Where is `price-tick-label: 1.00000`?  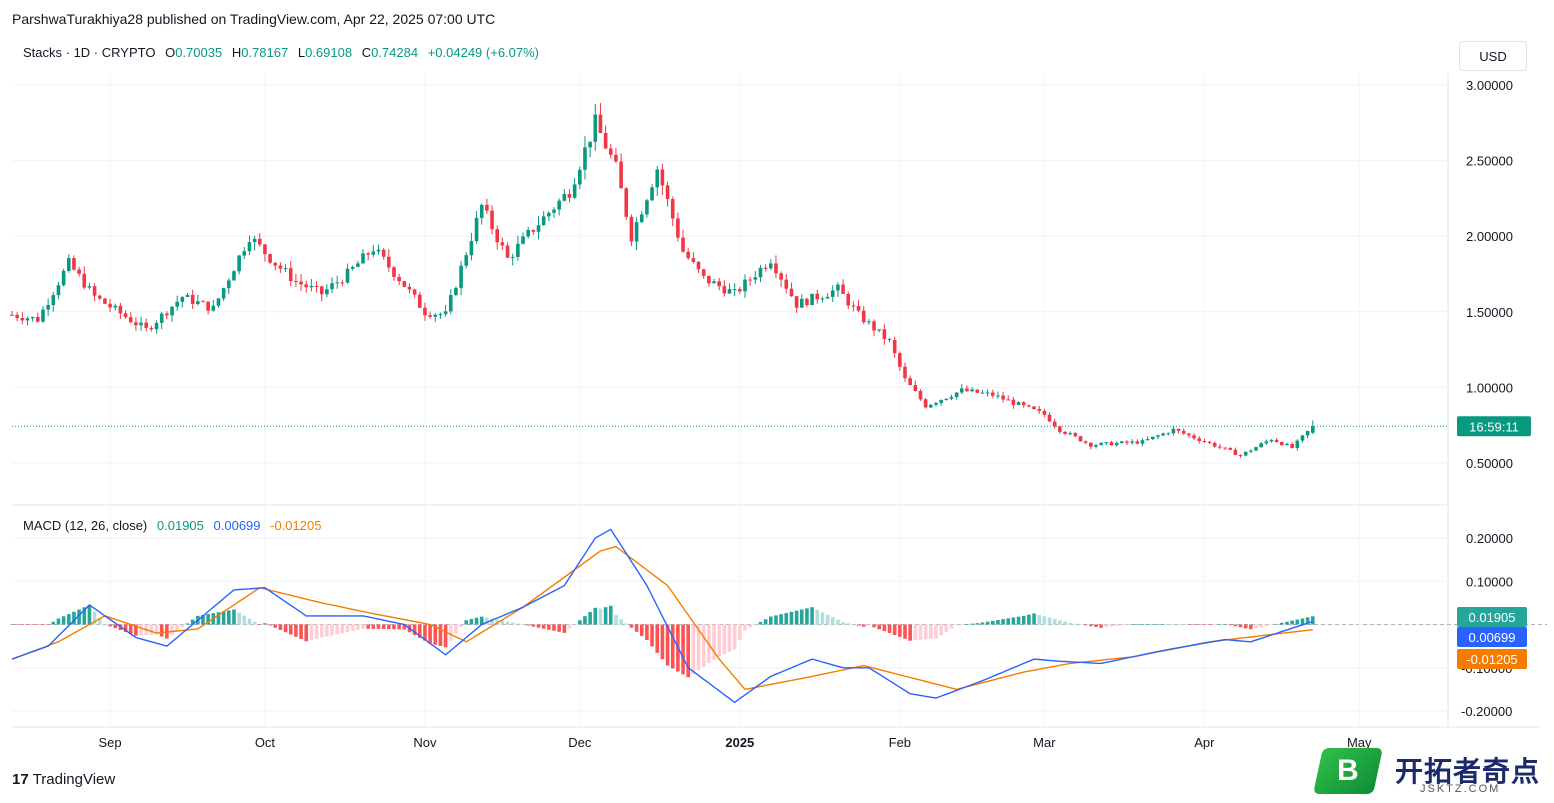 price-tick-label: 1.00000 is located at coordinates (1489, 387).